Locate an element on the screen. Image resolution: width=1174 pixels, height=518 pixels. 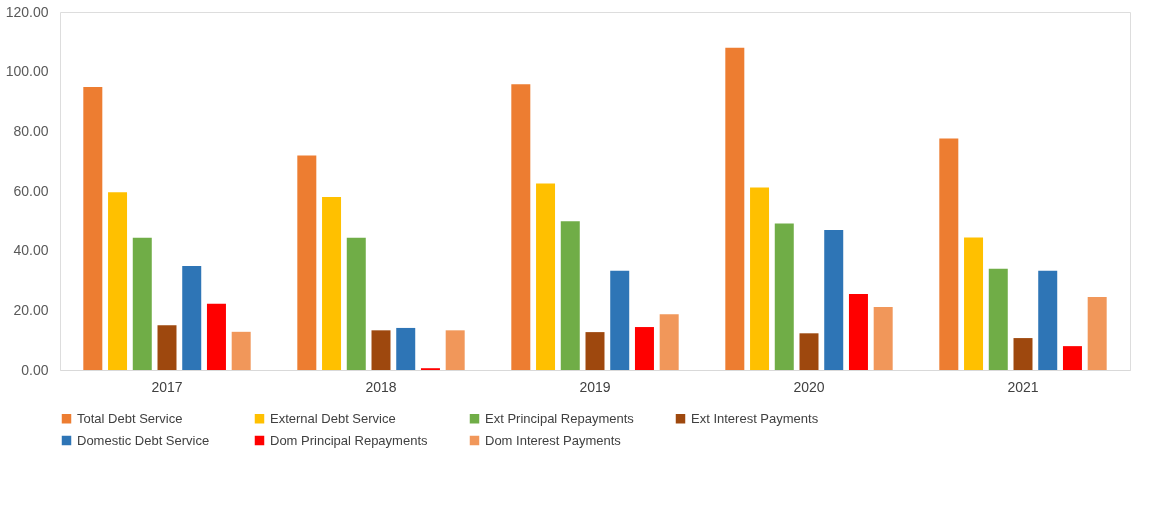
legend-label: External Debt Service is located at coordinates (333, 418).